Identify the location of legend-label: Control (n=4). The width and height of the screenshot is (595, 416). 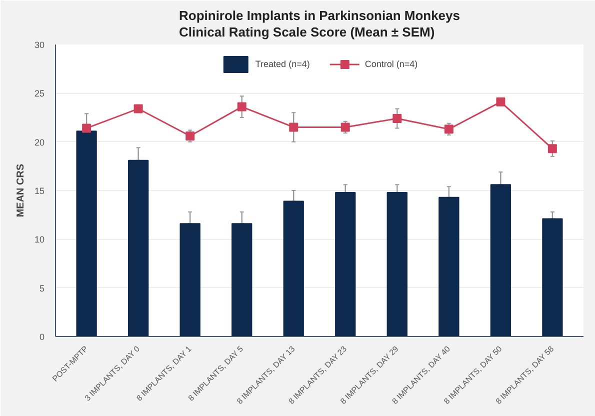
(391, 64).